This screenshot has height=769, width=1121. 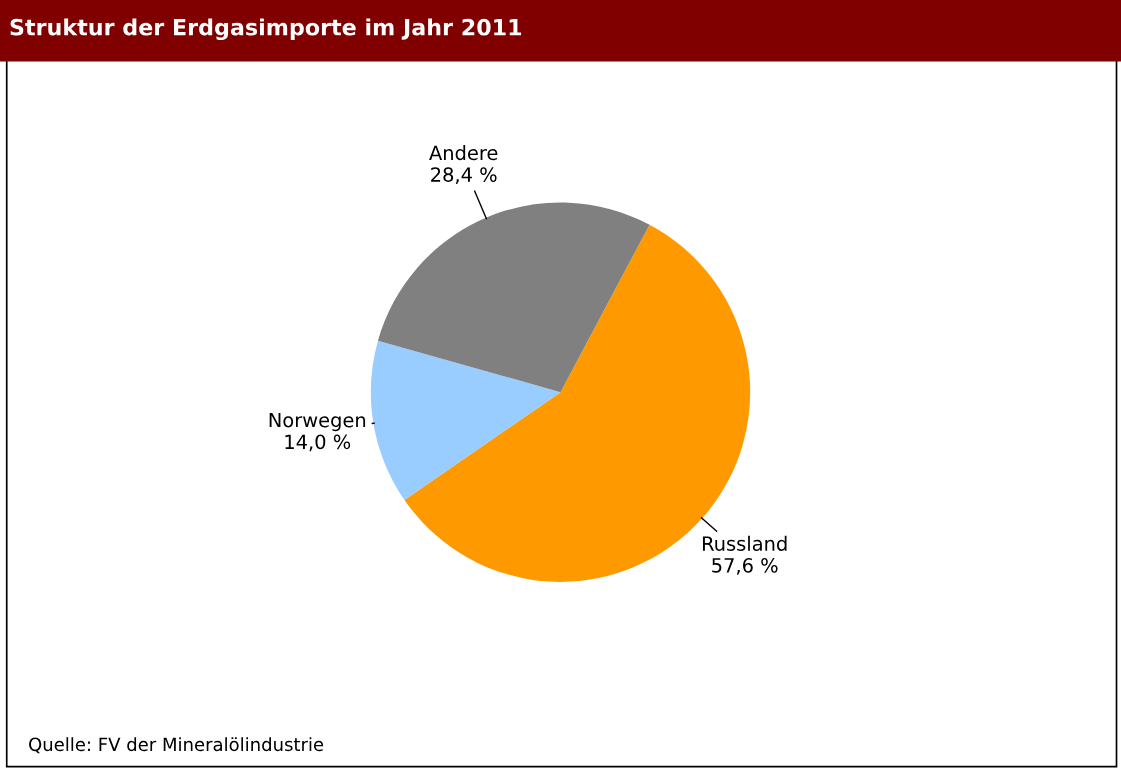 I want to click on slice-label: Russland, so click(x=744, y=543).